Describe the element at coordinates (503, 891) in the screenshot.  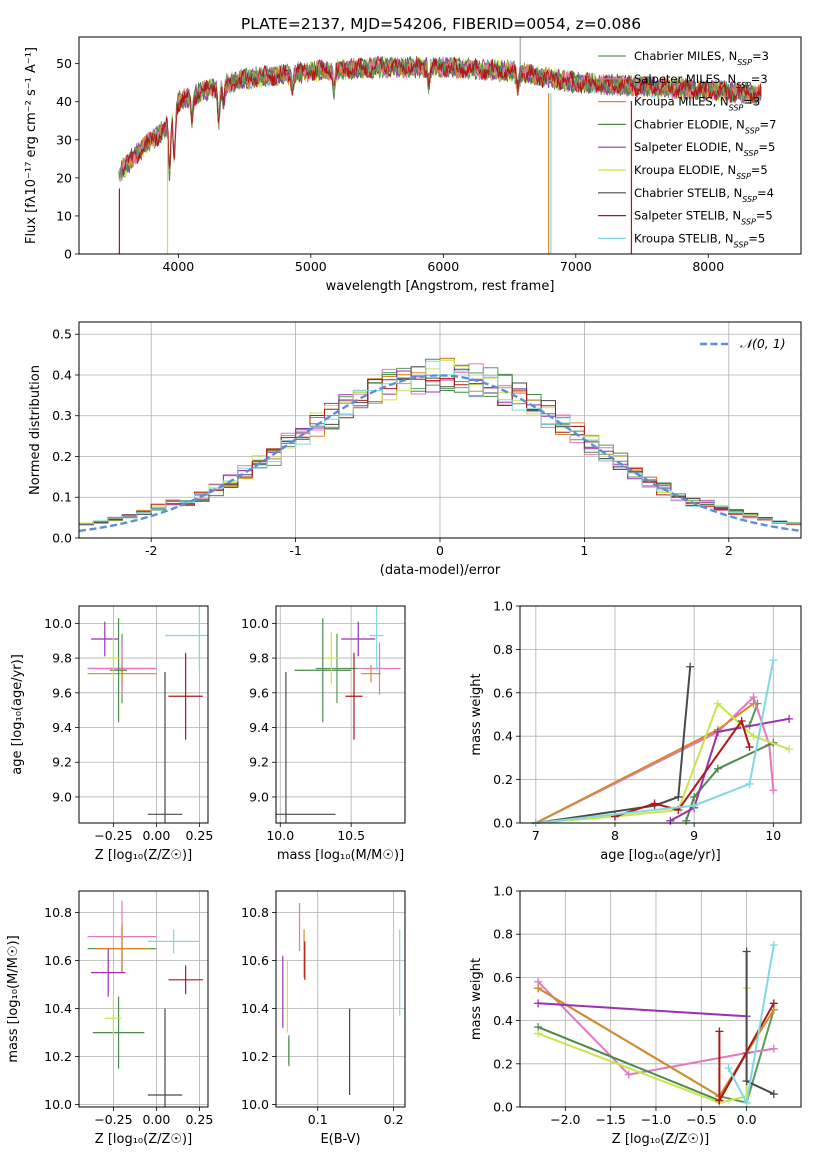
I see `weight-vs-Z-ytick-label: 1.0` at that location.